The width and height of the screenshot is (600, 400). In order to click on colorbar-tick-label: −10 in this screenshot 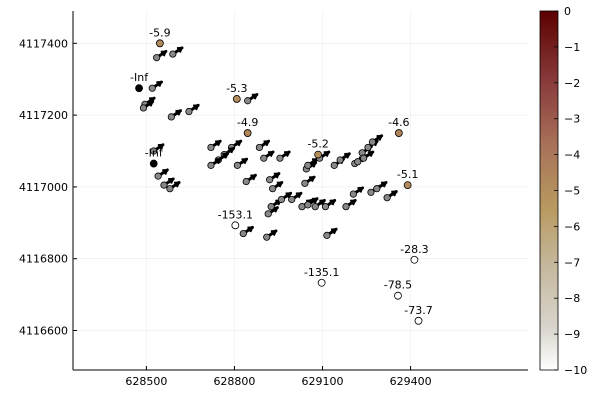, I will do `click(575, 370)`.